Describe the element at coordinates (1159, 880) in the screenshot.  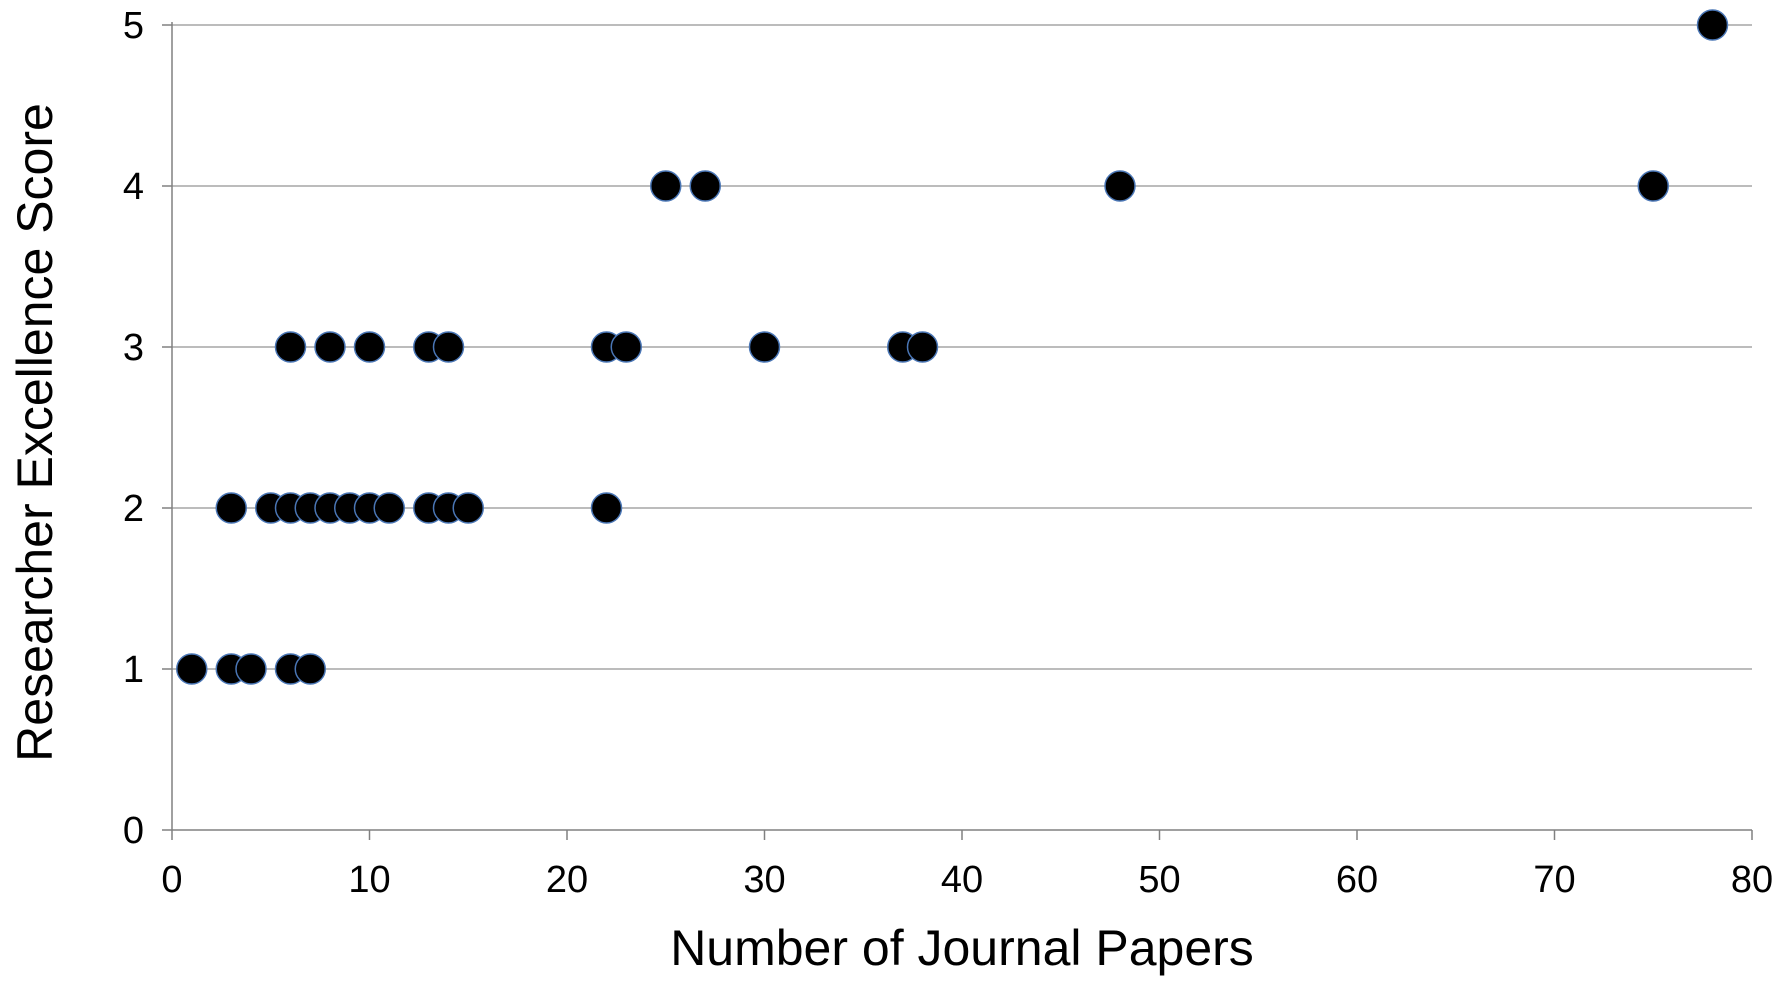
I see `x-tick-label-50: 50` at that location.